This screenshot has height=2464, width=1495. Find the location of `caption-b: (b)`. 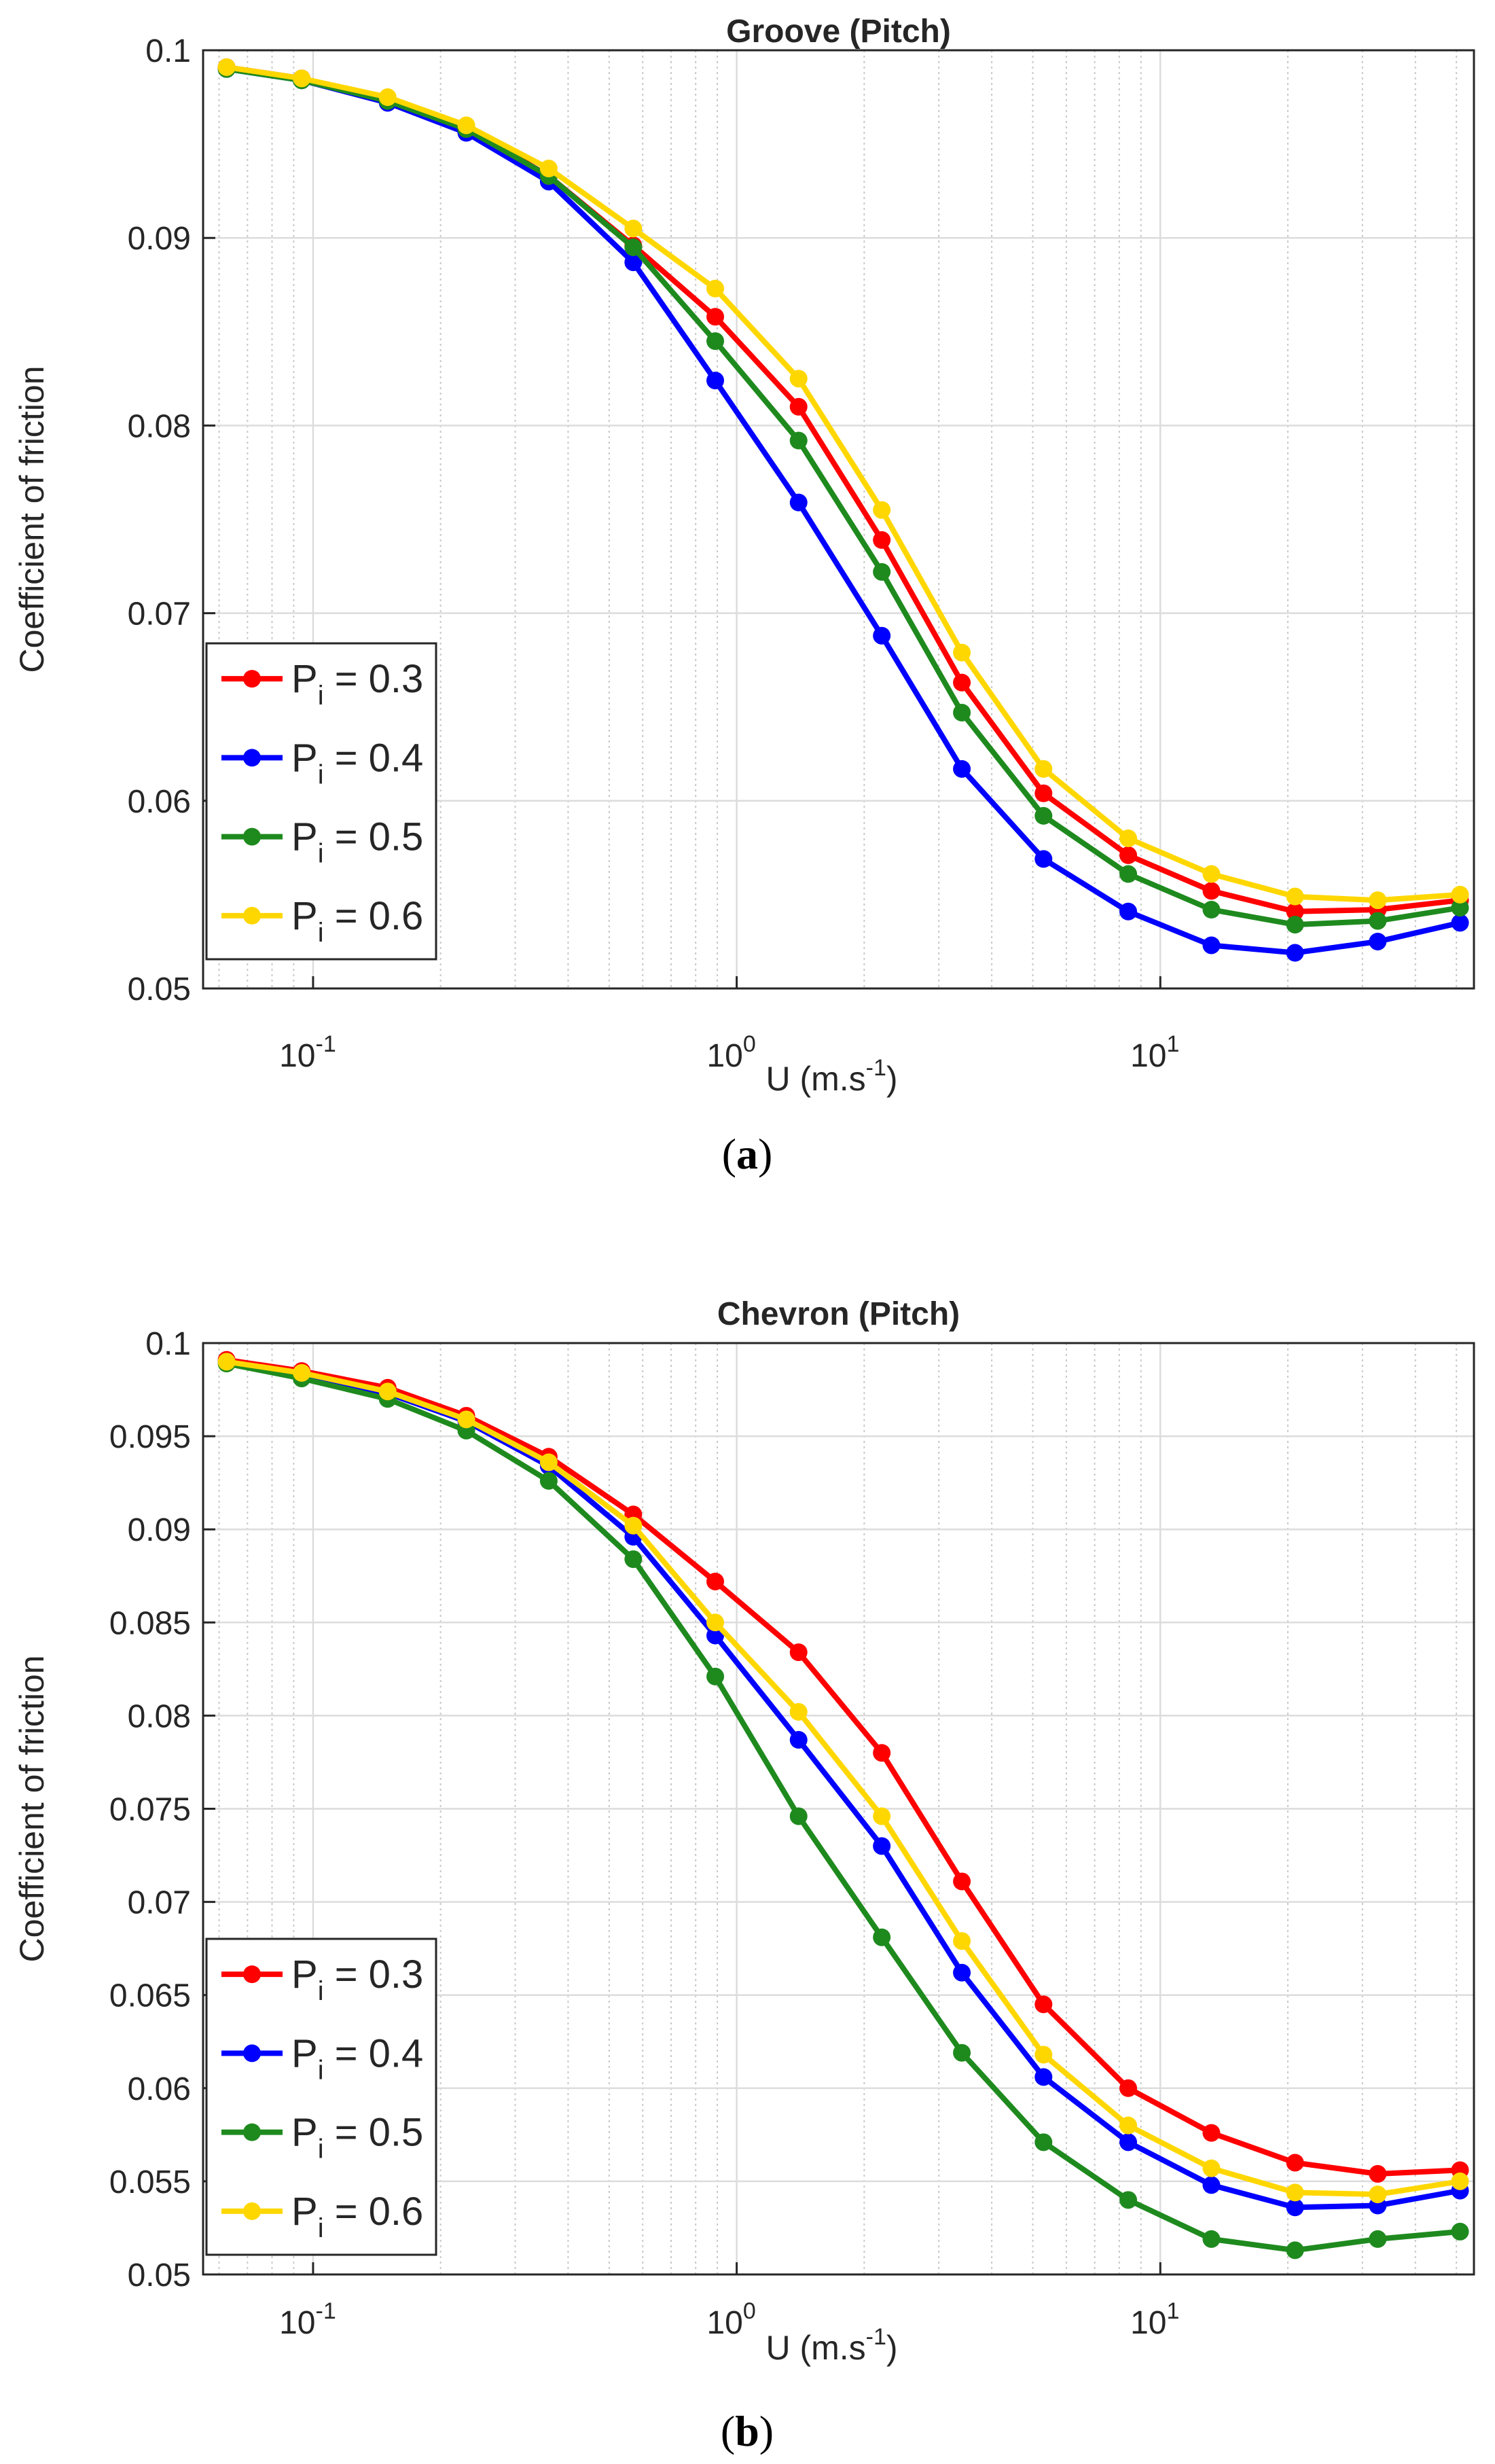

caption-b: (b) is located at coordinates (747, 2431).